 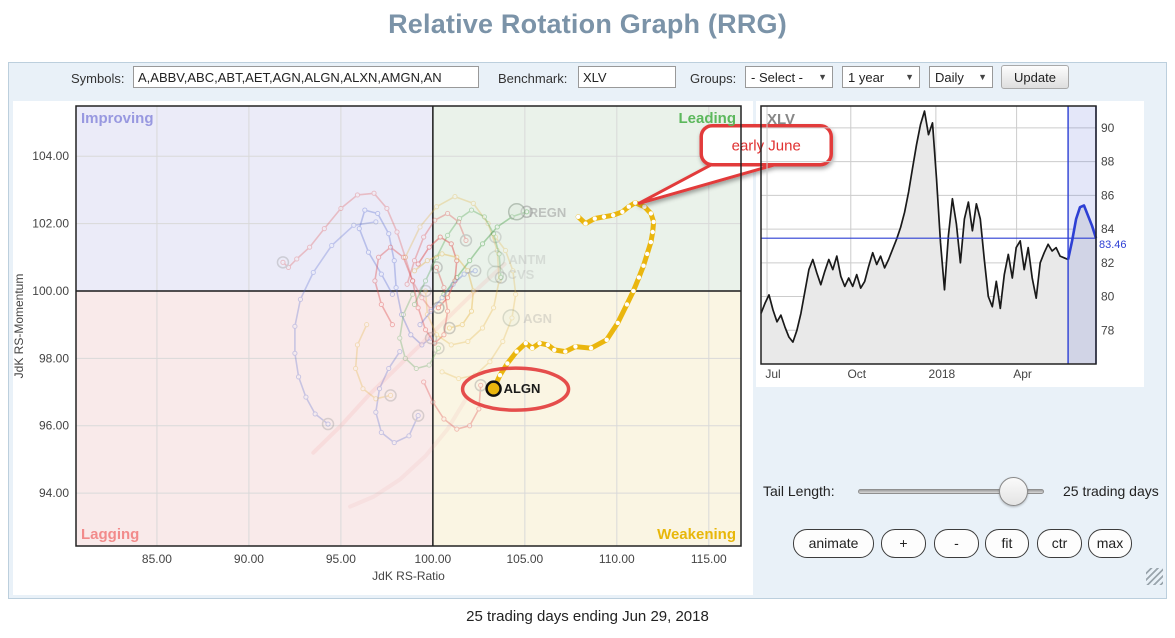 I want to click on quadrant-label-lagging: Lagging, so click(x=110, y=534).